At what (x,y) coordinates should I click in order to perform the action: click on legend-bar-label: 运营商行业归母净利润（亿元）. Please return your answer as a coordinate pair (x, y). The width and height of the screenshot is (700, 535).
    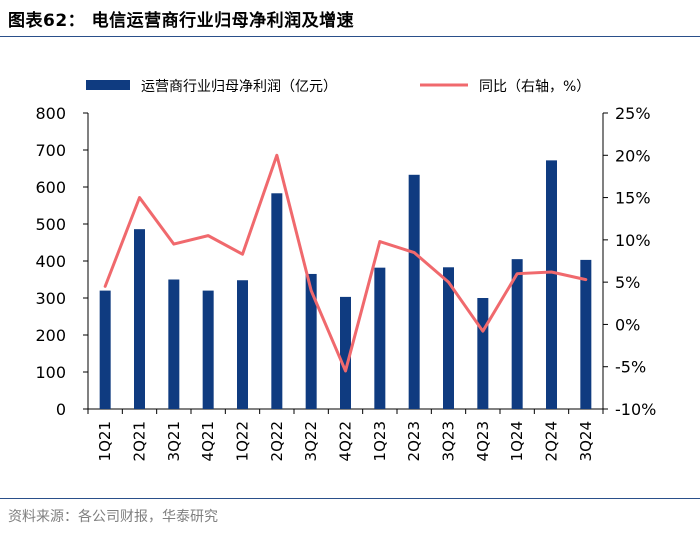
    Looking at the image, I should click on (239, 86).